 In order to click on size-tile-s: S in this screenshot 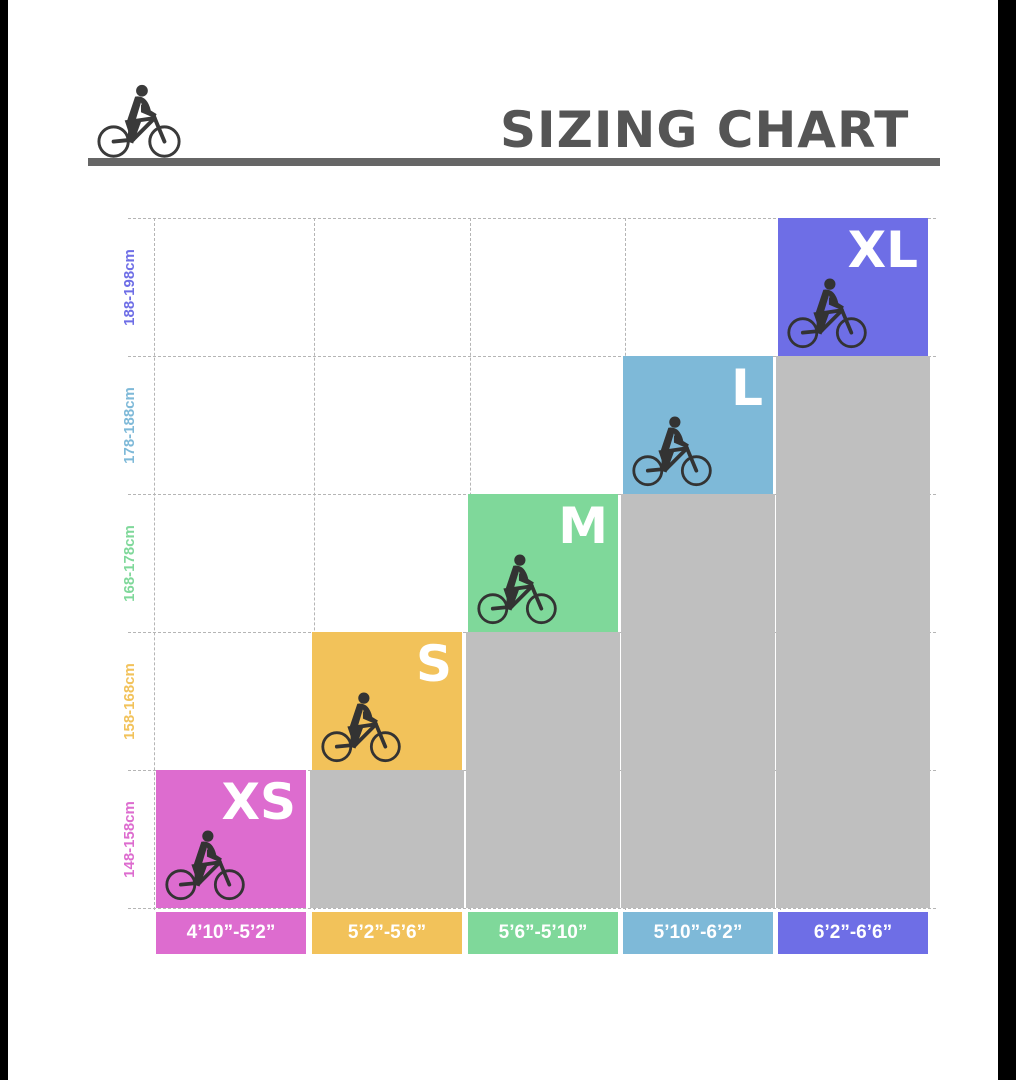, I will do `click(387, 701)`.